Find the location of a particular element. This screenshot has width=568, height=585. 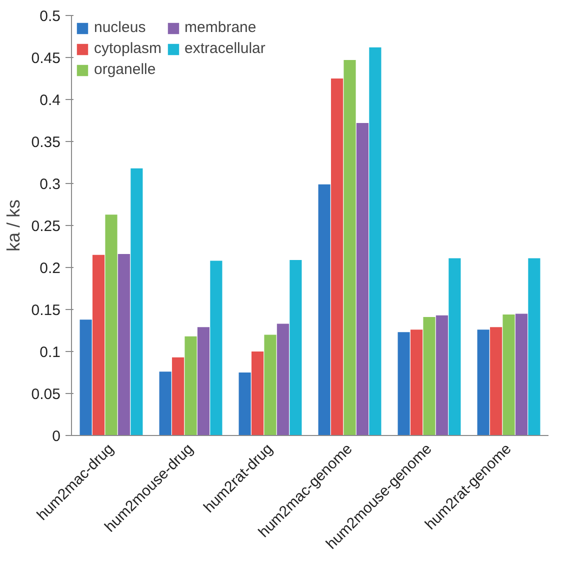

legend-label: membrane is located at coordinates (220, 27).